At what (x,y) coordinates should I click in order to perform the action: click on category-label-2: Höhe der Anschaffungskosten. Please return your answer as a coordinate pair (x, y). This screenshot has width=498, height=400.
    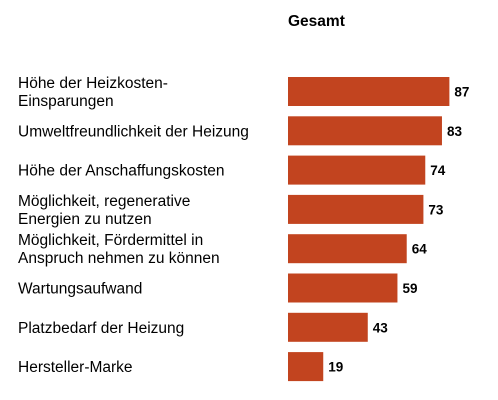
    Looking at the image, I should click on (121, 171).